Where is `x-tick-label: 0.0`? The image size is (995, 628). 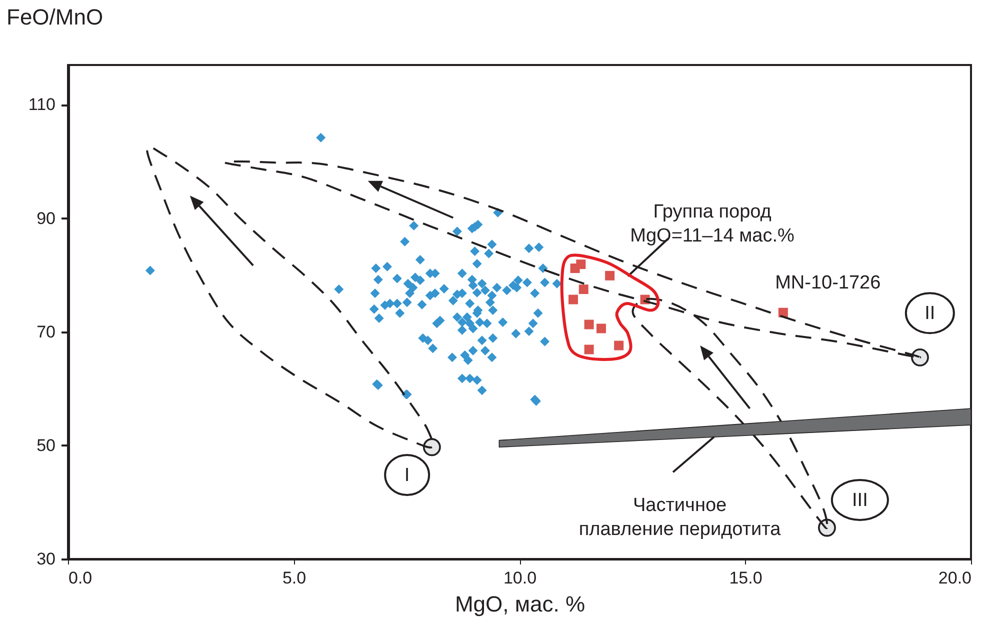
x-tick-label: 0.0 is located at coordinates (80, 578).